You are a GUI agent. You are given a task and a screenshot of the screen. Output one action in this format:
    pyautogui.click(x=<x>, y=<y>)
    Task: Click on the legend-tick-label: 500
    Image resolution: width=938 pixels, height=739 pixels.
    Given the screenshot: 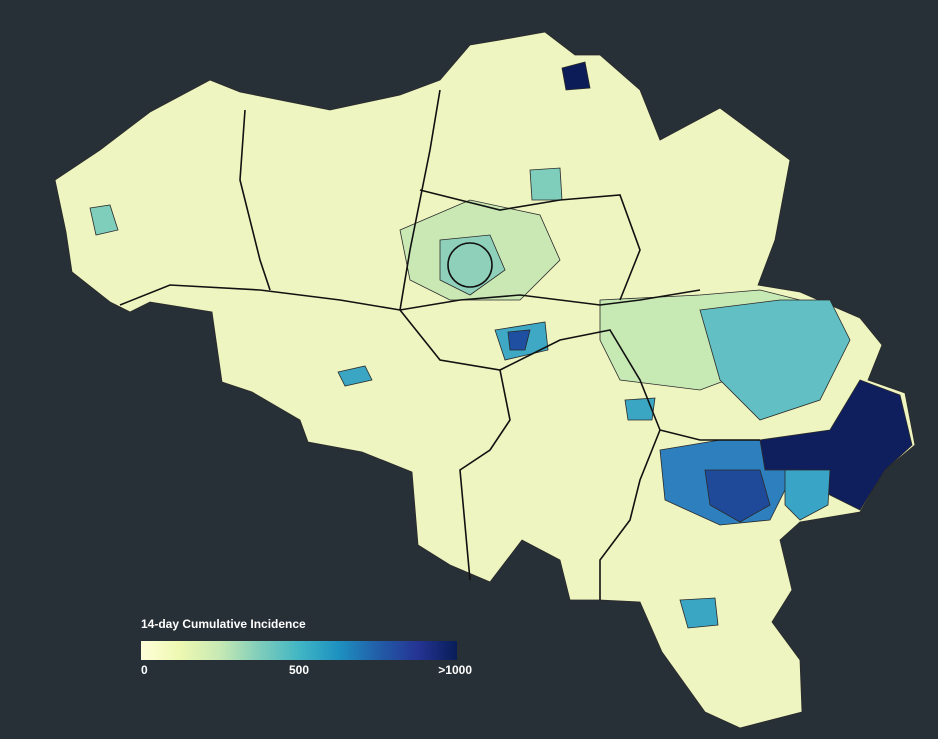 What is the action you would take?
    pyautogui.click(x=299, y=670)
    